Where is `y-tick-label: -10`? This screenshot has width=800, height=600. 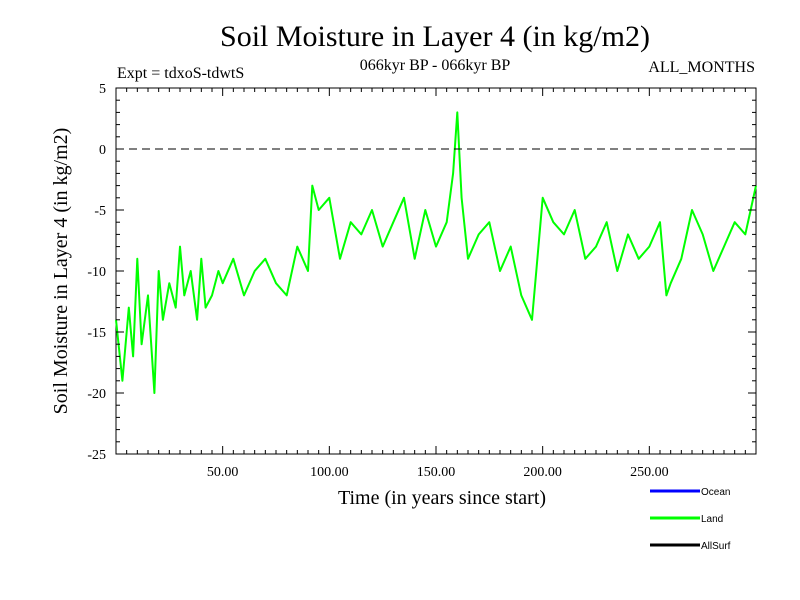 y-tick-label: -10 is located at coordinates (96, 272).